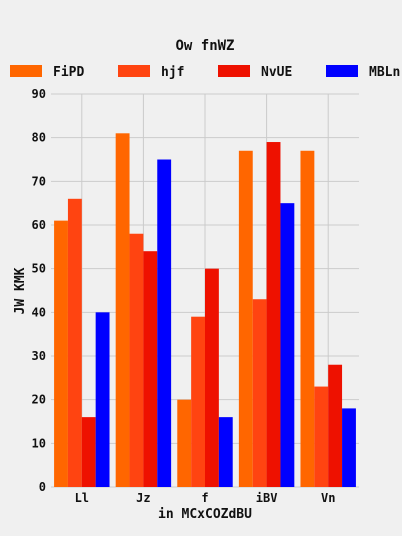  What do you see at coordinates (39, 138) in the screenshot?
I see `y-tick-label: 80` at bounding box center [39, 138].